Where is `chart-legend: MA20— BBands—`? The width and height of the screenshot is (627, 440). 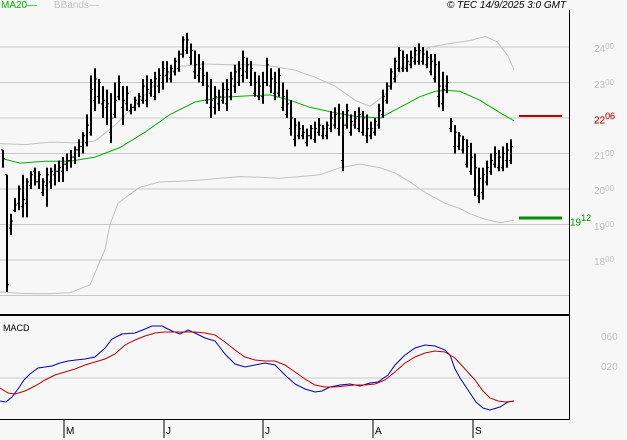 chart-legend: MA20— BBands— is located at coordinates (50, 6).